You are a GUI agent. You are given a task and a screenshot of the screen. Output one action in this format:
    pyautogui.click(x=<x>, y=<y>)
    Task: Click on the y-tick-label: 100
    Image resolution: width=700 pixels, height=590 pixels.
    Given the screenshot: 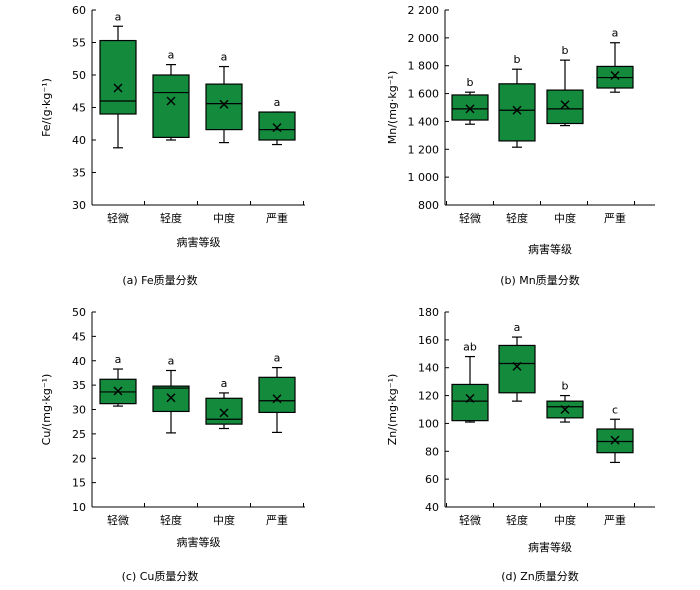 What is the action you would take?
    pyautogui.click(x=428, y=423)
    